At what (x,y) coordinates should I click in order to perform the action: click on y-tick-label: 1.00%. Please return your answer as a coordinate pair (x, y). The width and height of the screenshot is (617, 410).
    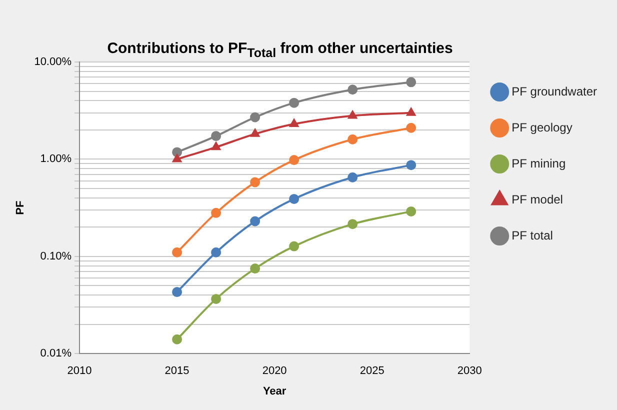
    Looking at the image, I should click on (56, 159).